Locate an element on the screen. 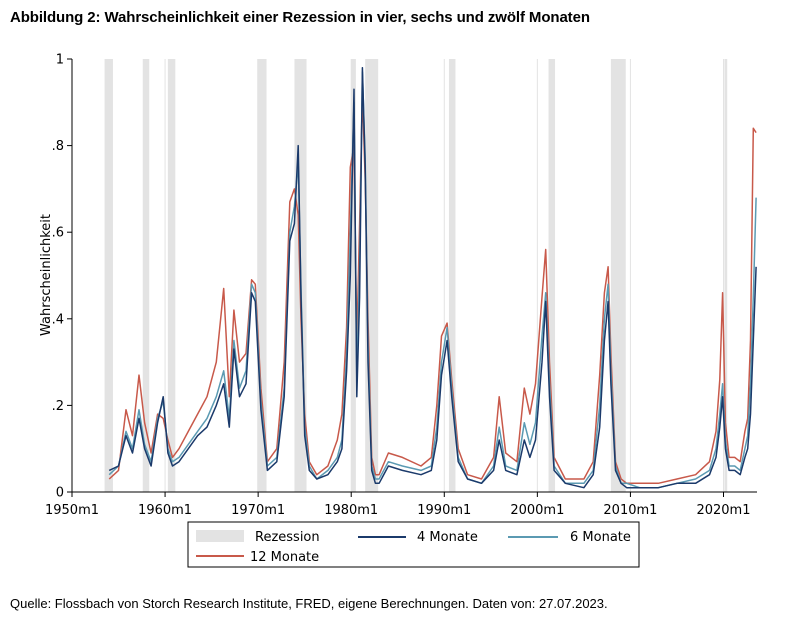 The height and width of the screenshot is (624, 787). x-tick-label-2: 1970m1 is located at coordinates (258, 510).